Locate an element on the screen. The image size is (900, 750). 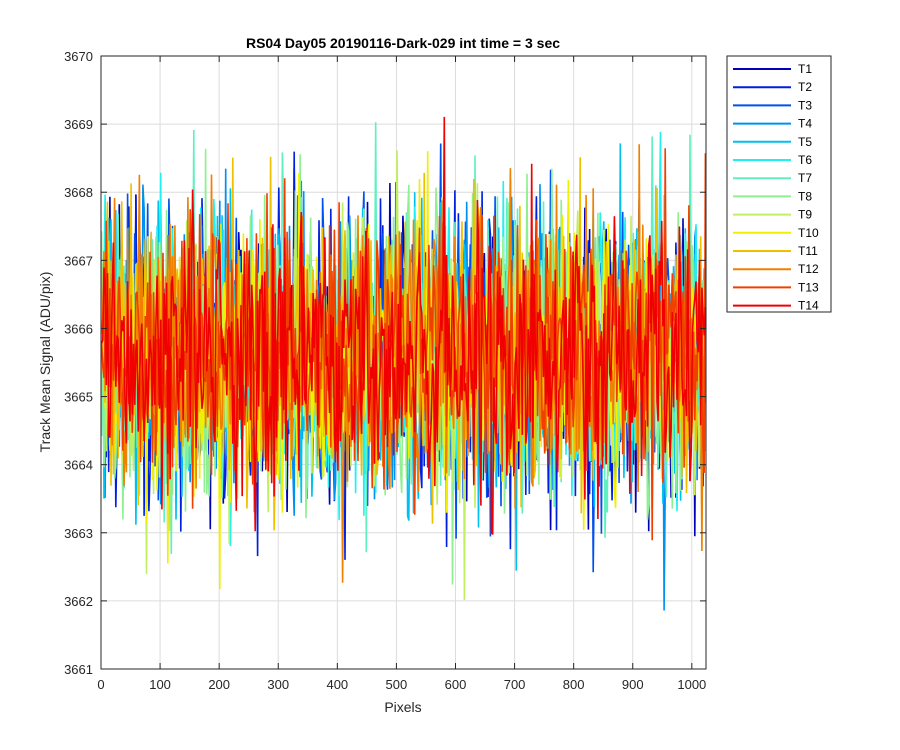
x-tick-label: 500 is located at coordinates (397, 684).